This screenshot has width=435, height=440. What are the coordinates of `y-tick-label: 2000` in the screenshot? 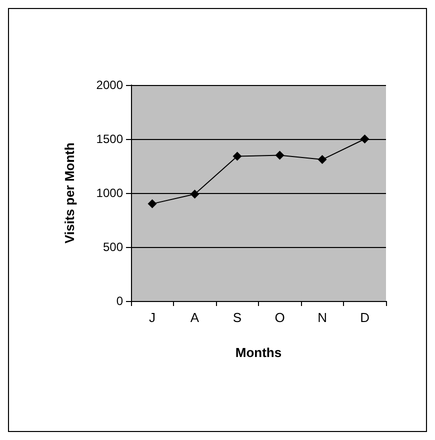 It's located at (110, 85).